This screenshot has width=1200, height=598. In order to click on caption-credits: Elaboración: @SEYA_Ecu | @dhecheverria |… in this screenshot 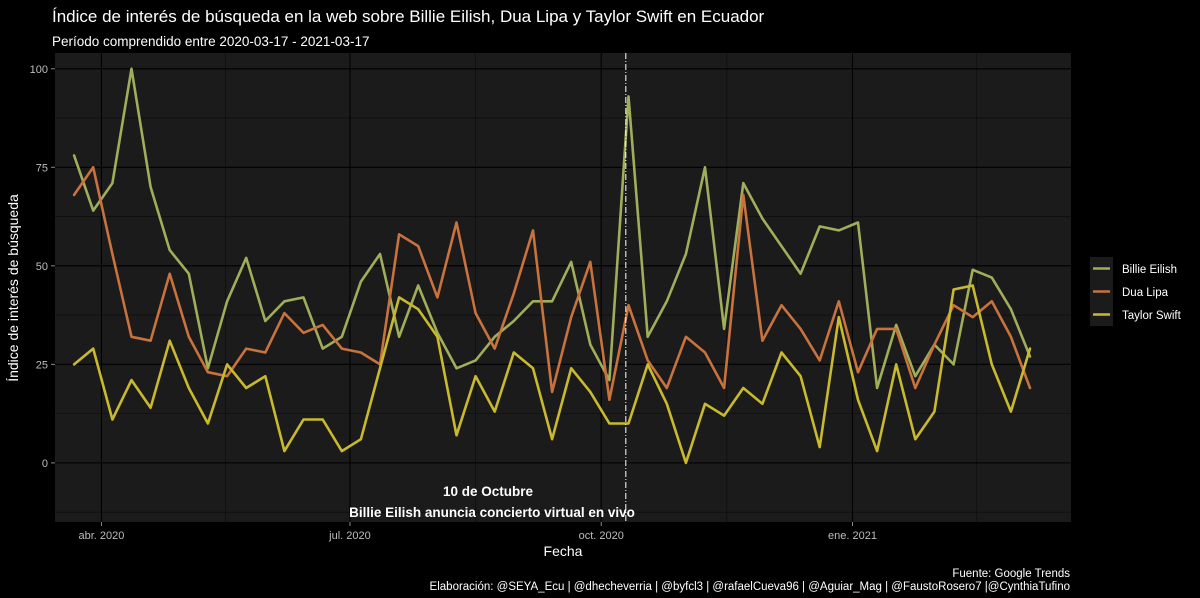, I will do `click(750, 587)`.